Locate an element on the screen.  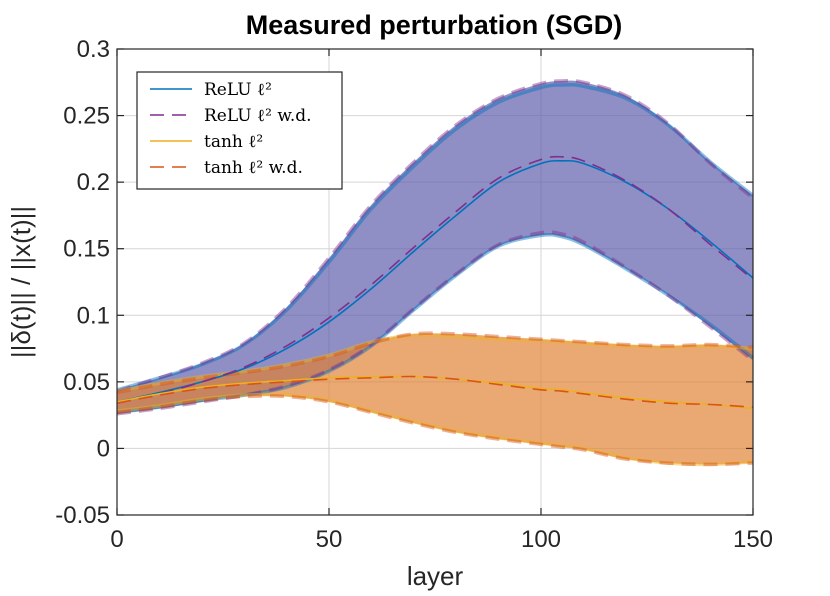
y-axis-label: ||δ(t)|| / ||x(t)|| is located at coordinates (21, 282).